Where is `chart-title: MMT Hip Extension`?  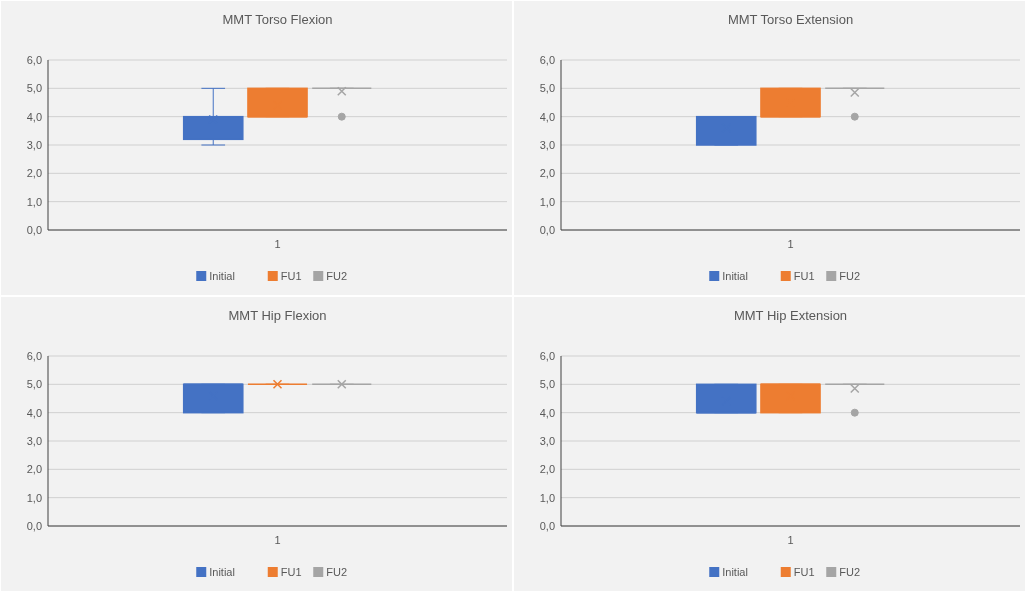
chart-title: MMT Hip Extension is located at coordinates (790, 315).